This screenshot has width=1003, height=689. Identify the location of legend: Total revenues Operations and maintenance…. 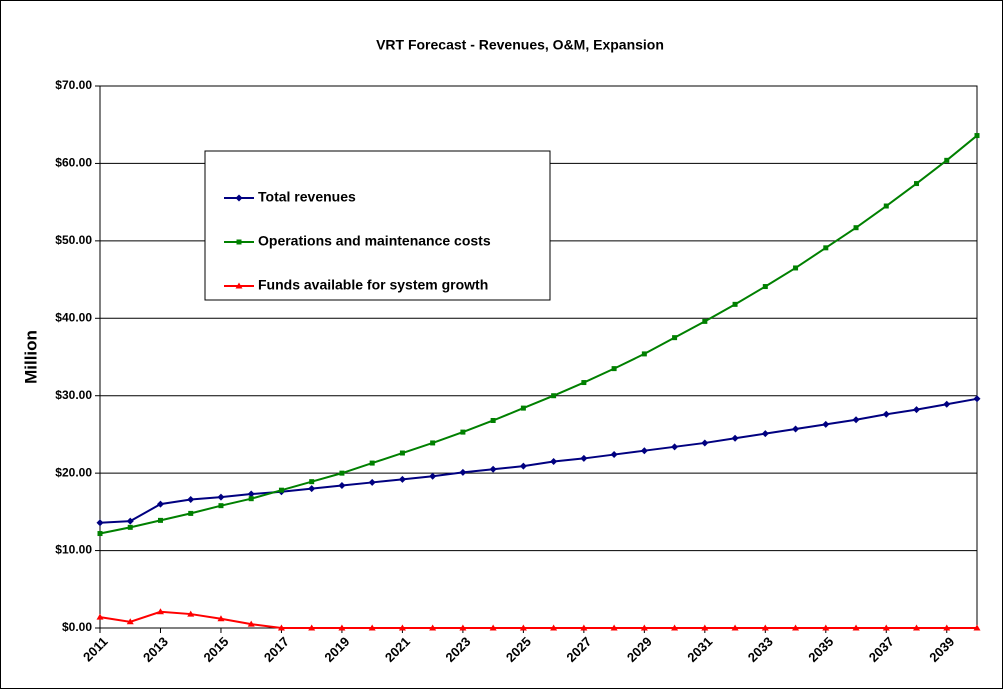
(377, 225).